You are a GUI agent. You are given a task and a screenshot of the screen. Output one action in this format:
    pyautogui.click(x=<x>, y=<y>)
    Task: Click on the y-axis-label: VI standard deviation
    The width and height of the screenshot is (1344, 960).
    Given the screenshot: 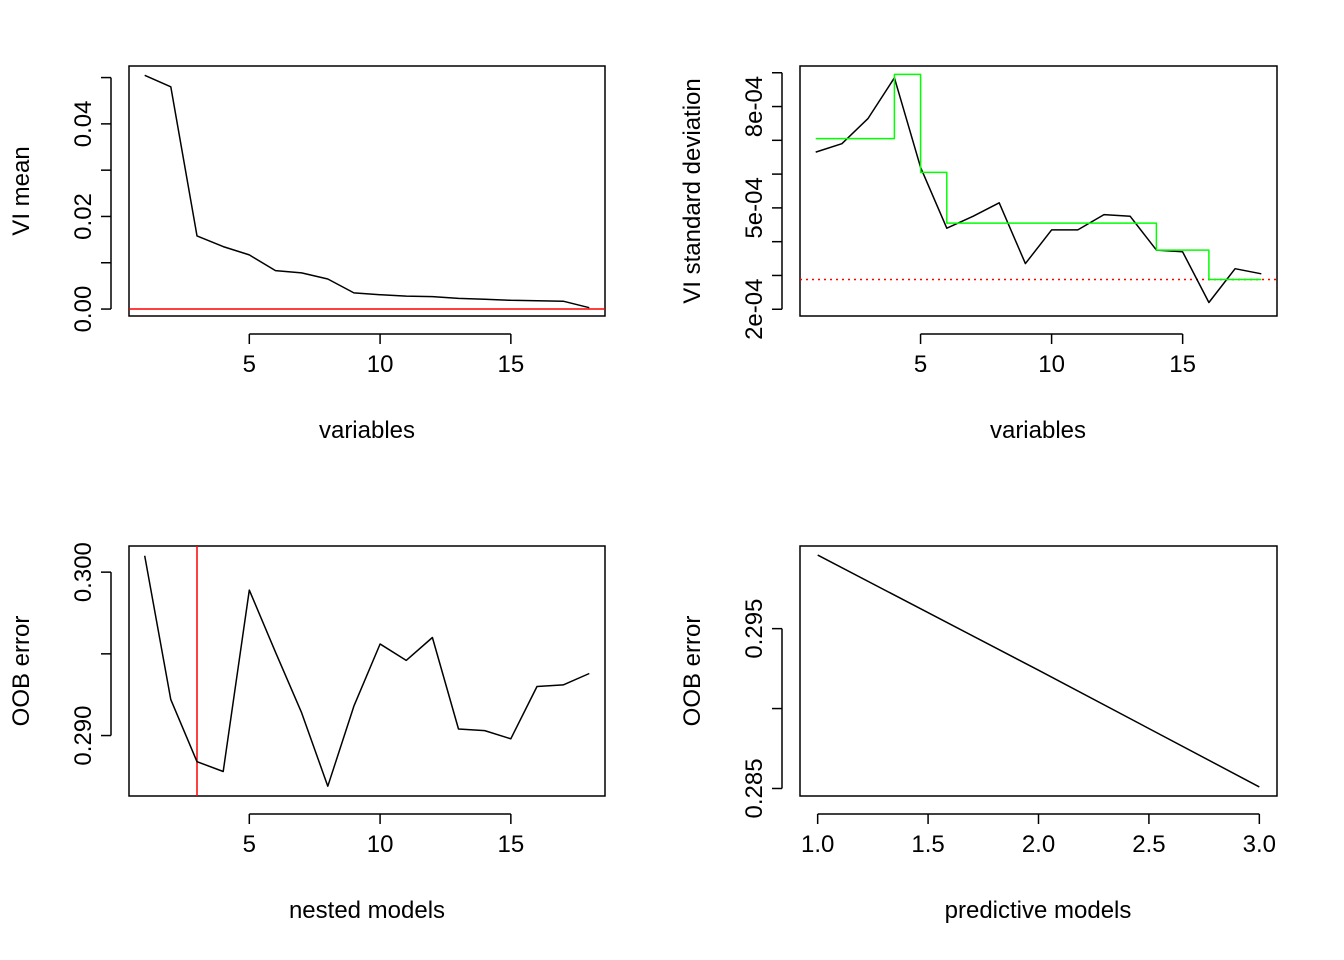 What is the action you would take?
    pyautogui.click(x=692, y=190)
    